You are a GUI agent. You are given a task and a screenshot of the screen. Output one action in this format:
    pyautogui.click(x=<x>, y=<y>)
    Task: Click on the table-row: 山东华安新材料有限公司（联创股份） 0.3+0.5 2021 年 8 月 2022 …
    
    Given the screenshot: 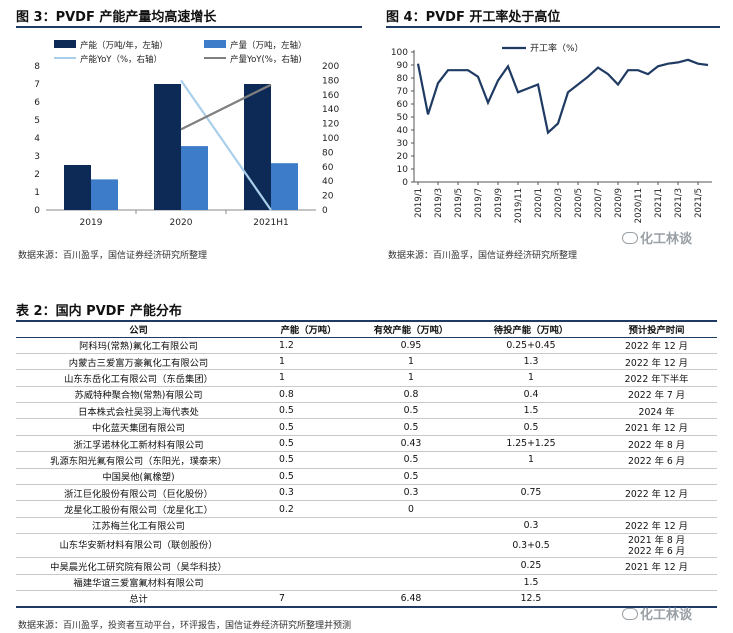 What is the action you would take?
    pyautogui.click(x=366, y=546)
    